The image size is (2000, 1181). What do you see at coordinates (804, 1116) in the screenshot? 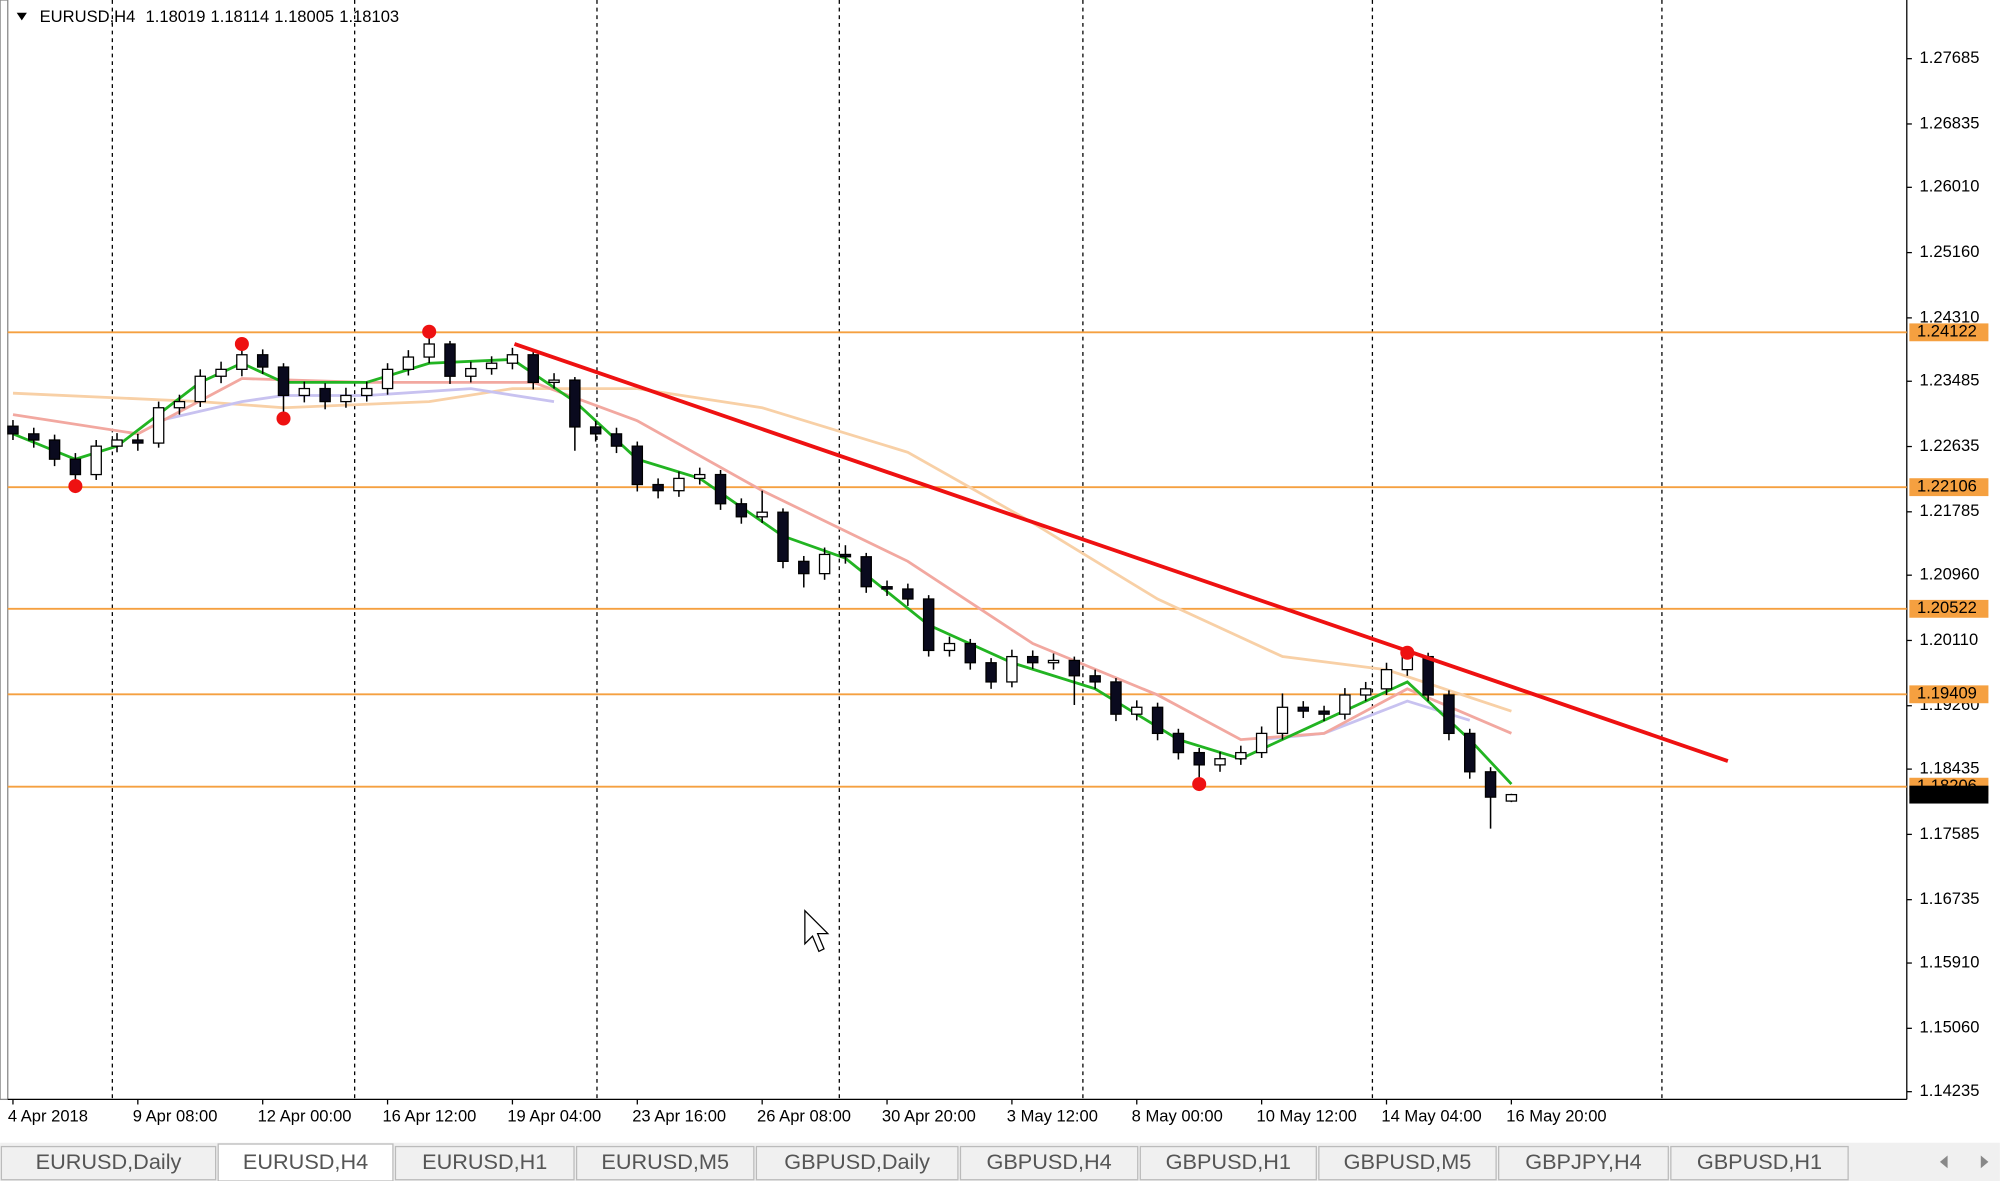
I see `x-tick-label: 26 Apr 08:00` at bounding box center [804, 1116].